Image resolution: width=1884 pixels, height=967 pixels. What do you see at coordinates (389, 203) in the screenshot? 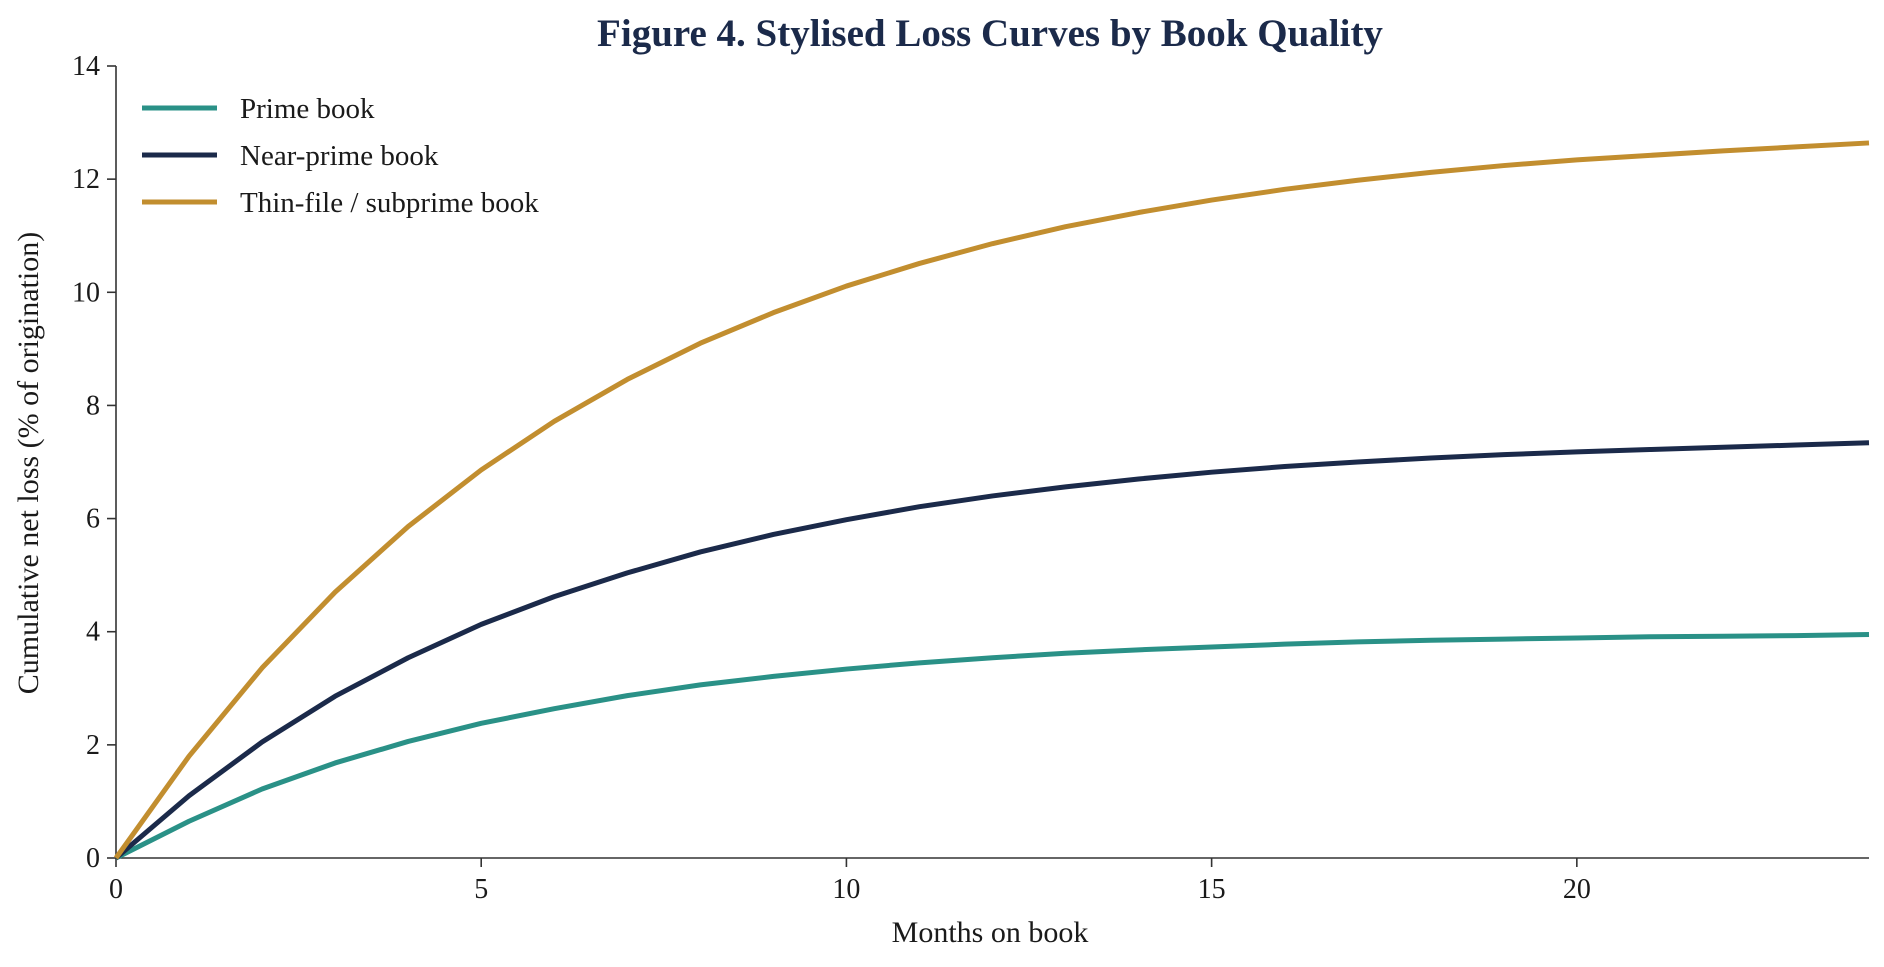
I see `legend-label-3: Thin-file / subprime book` at bounding box center [389, 203].